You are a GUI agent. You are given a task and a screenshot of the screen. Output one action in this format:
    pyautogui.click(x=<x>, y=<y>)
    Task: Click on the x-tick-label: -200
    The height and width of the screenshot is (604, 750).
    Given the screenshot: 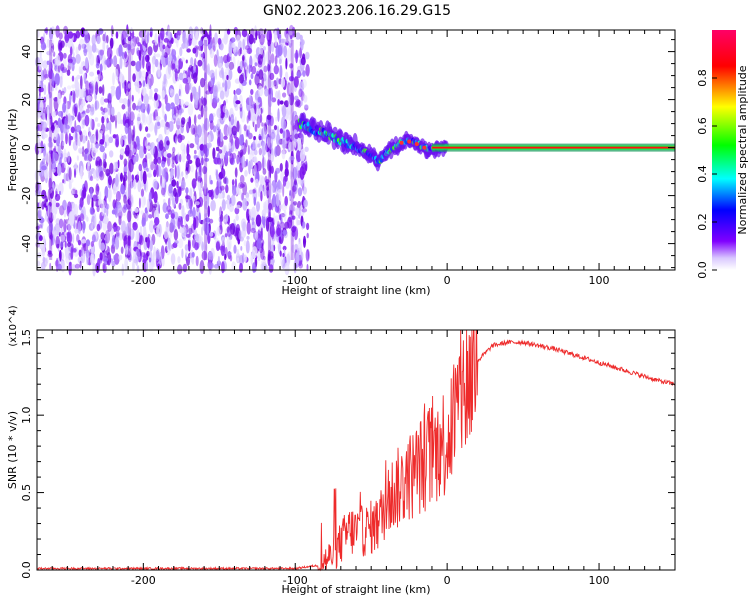 What is the action you would take?
    pyautogui.click(x=143, y=280)
    